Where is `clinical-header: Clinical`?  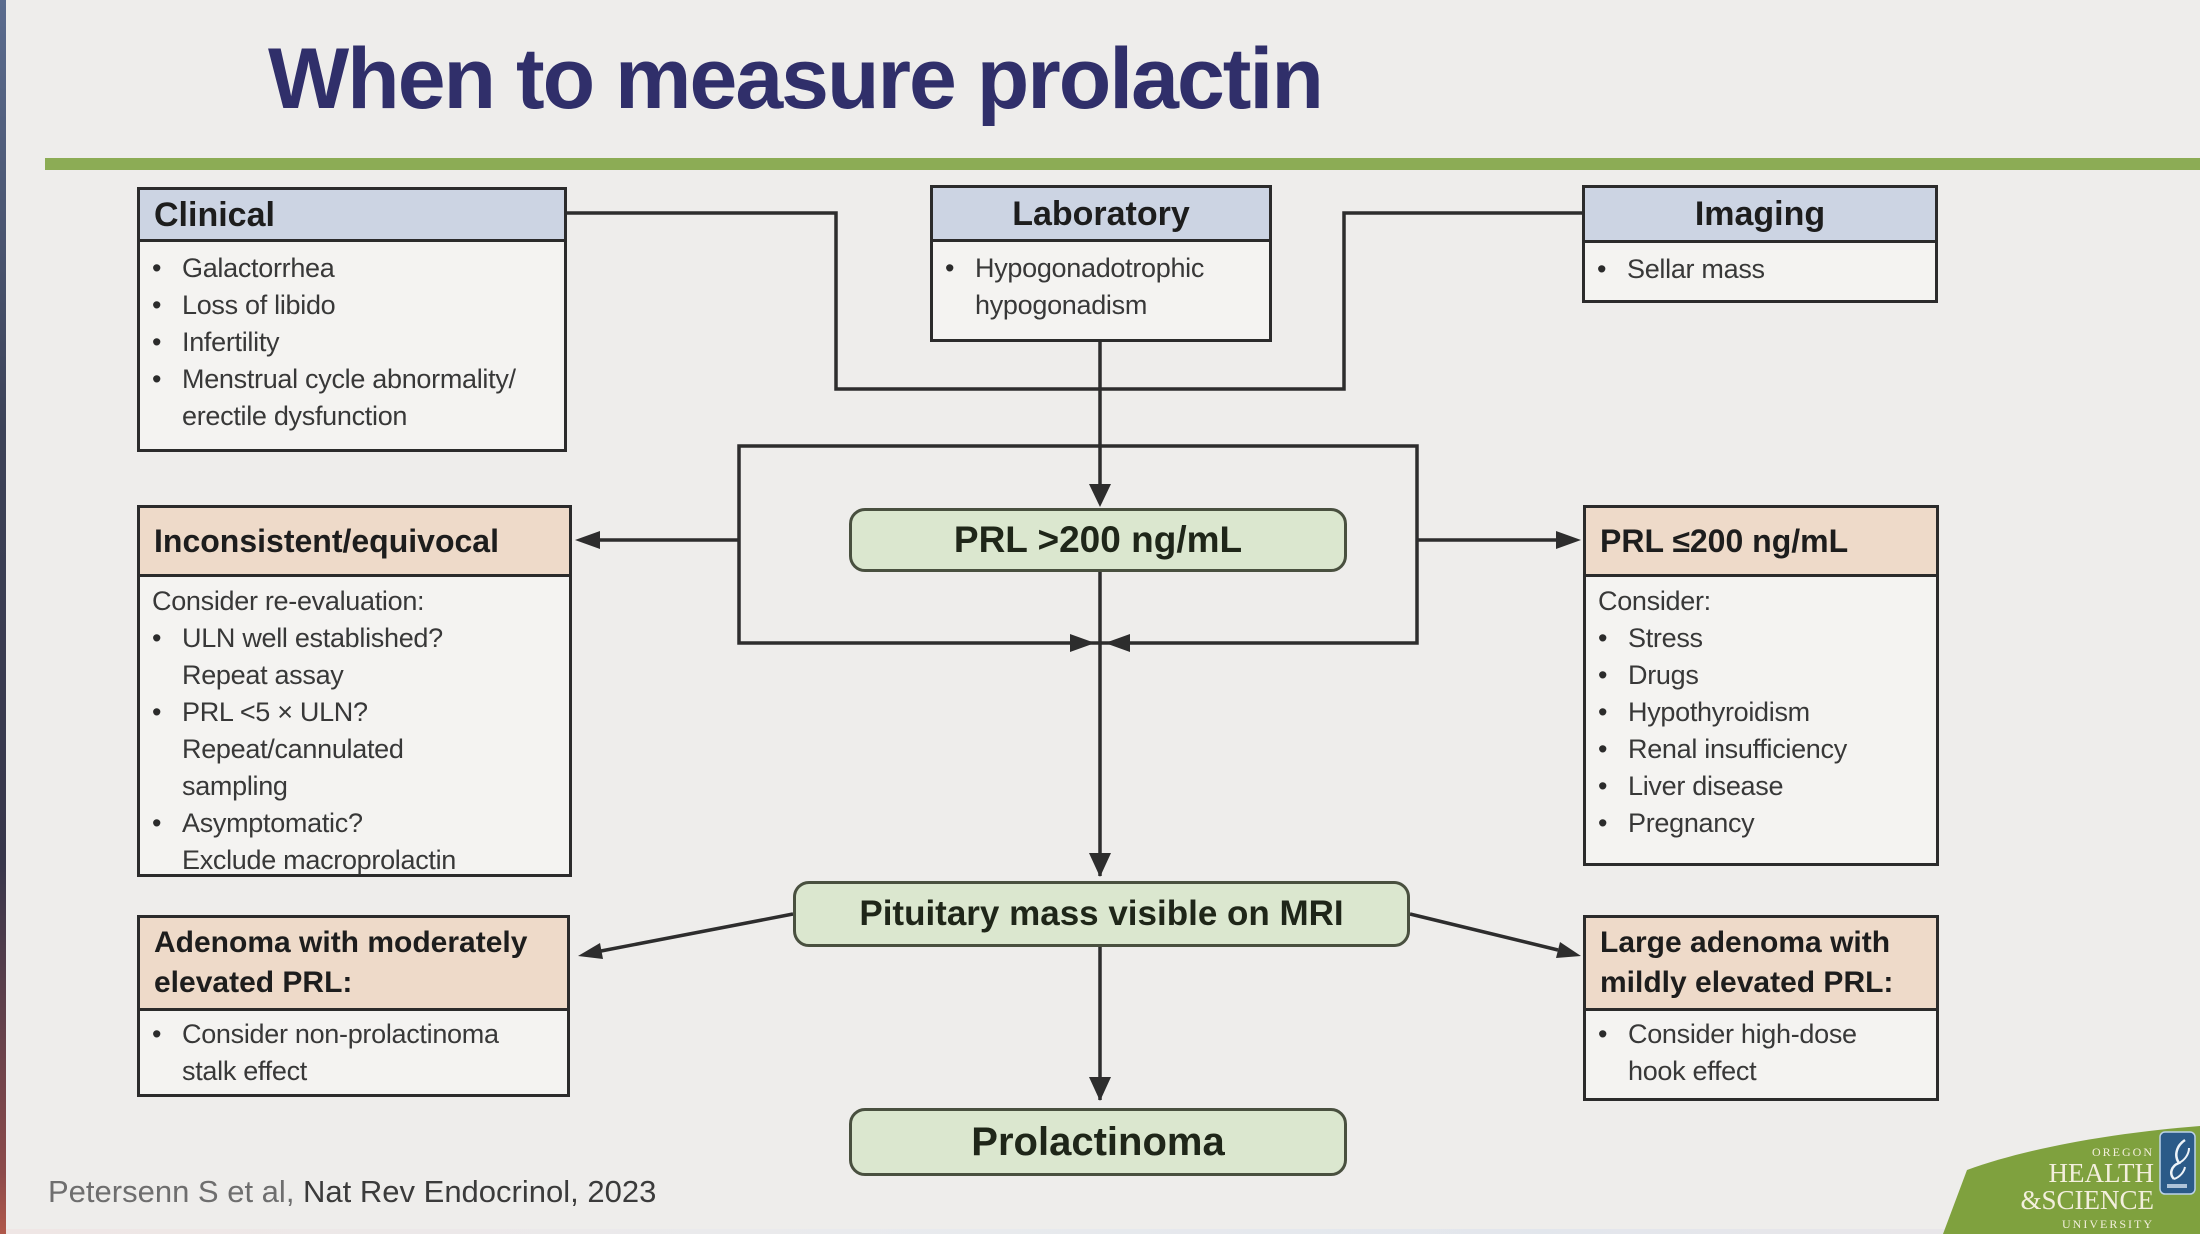
clinical-header: Clinical is located at coordinates (352, 216).